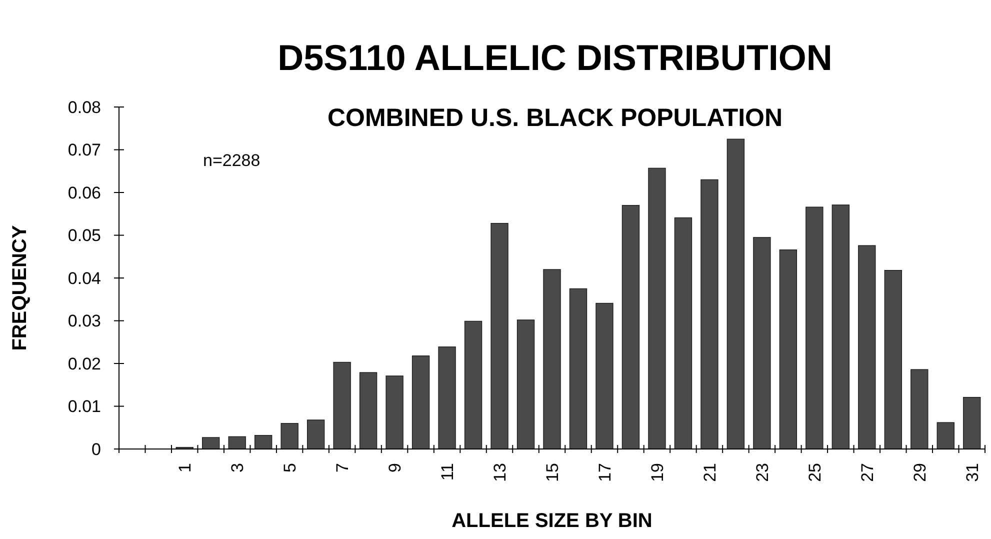 The height and width of the screenshot is (539, 991). I want to click on chart-subtitle: COMBINED U.S. BLACK POPULATION, so click(555, 118).